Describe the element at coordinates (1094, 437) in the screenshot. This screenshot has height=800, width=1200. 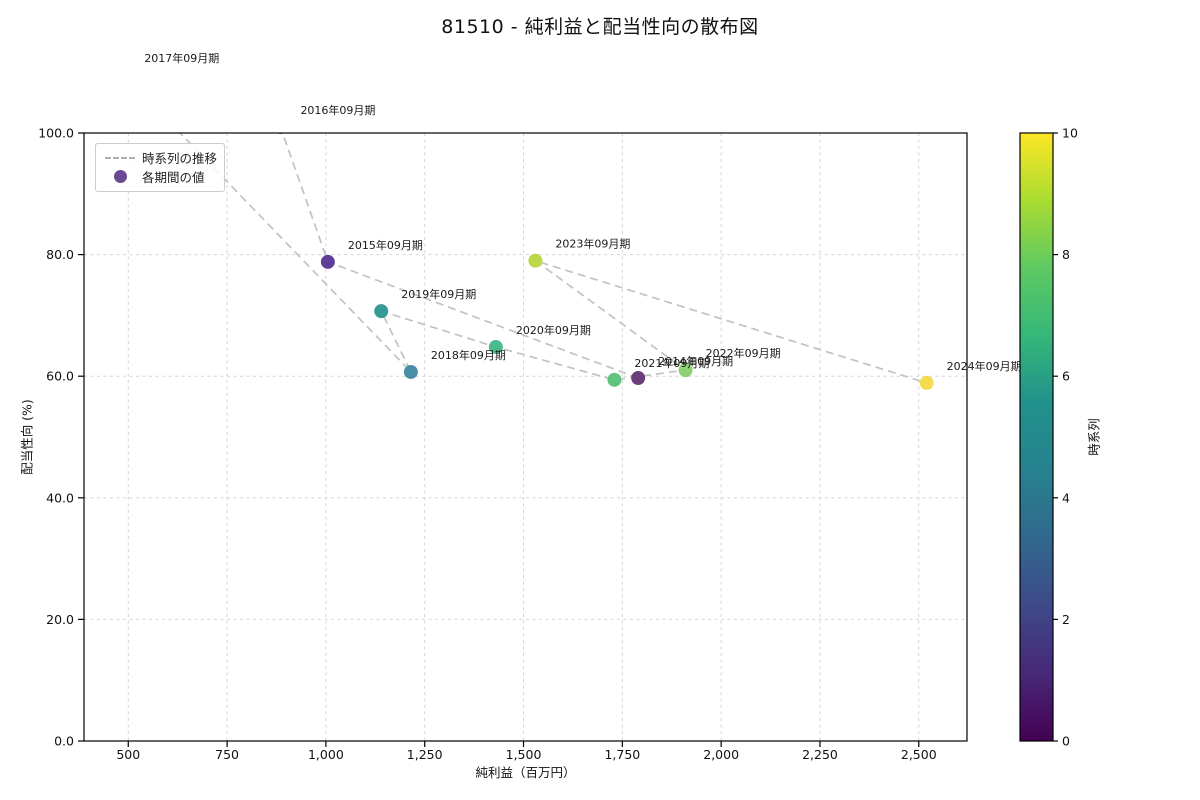
I see `colorbar-label: 時系列` at that location.